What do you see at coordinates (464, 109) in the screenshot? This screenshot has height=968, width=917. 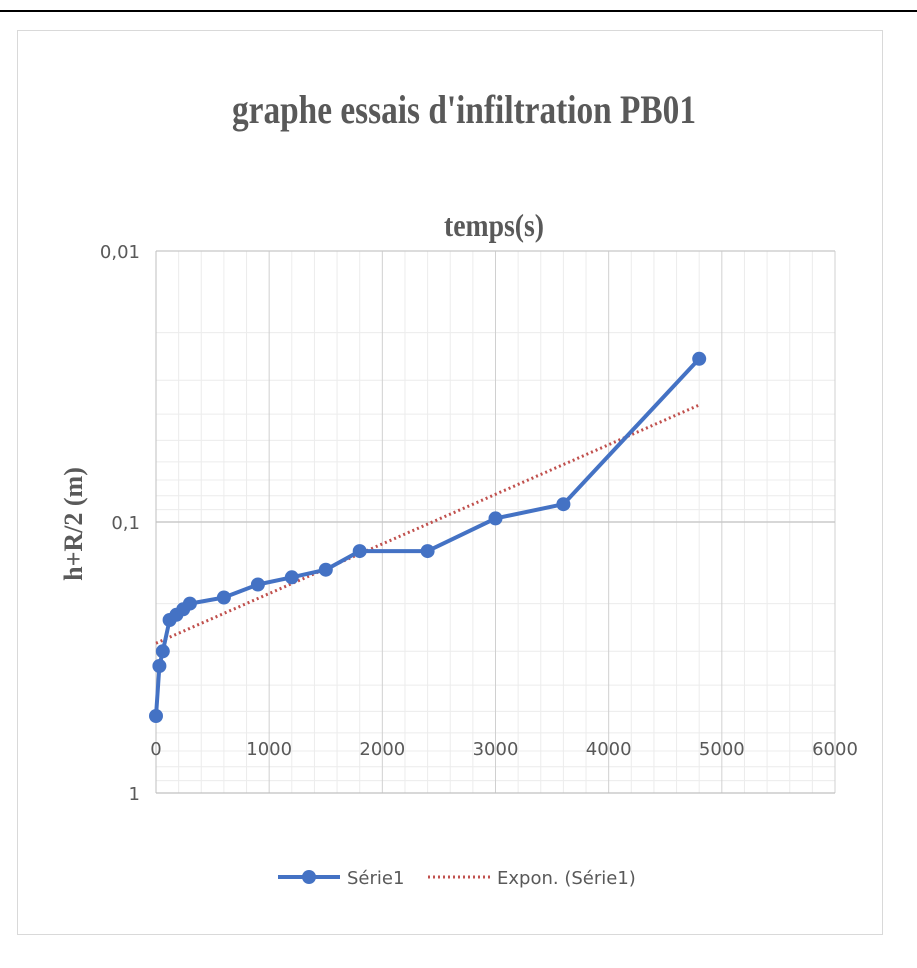 I see `chart-title: graphe essais d'infiltration PB01` at bounding box center [464, 109].